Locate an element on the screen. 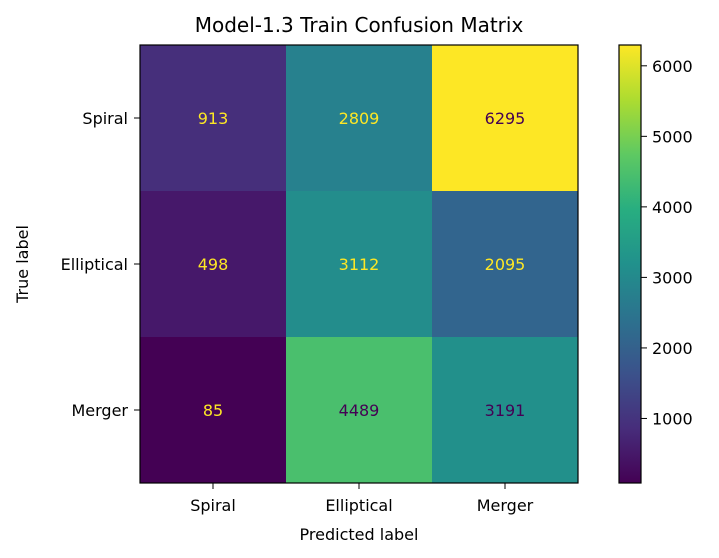  cell-value-label: 4489 is located at coordinates (359, 410).